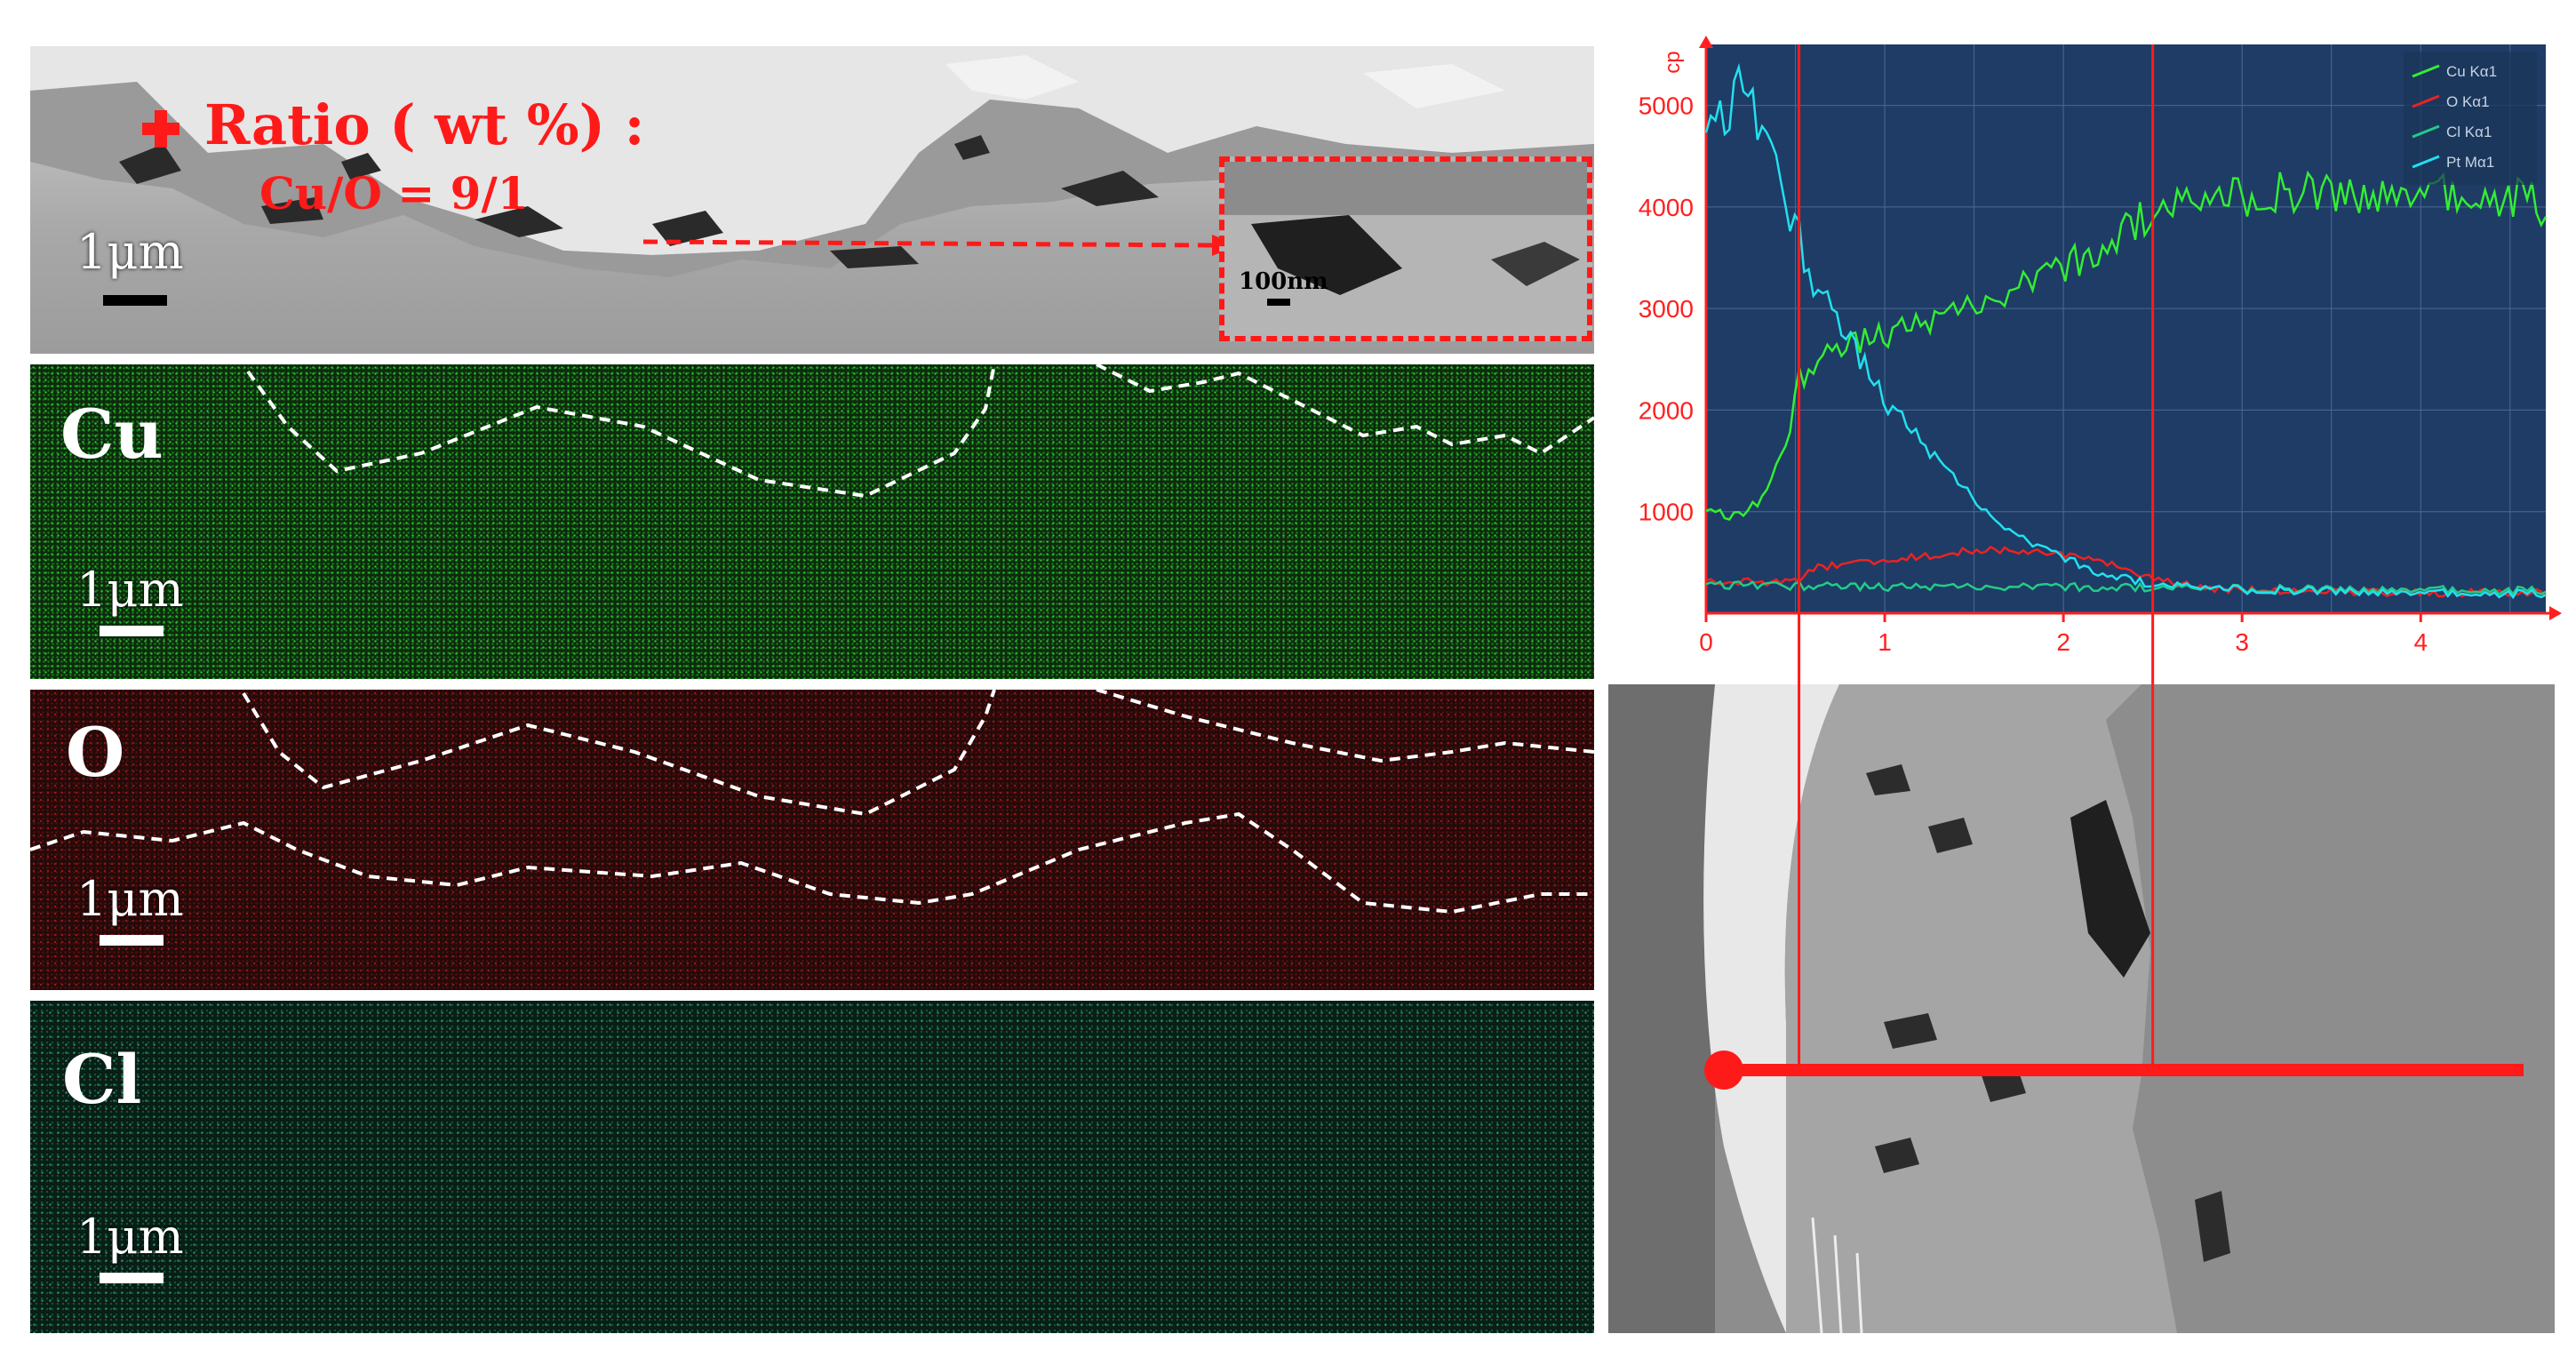  What do you see at coordinates (1405, 228) in the screenshot?
I see `inset-texture` at bounding box center [1405, 228].